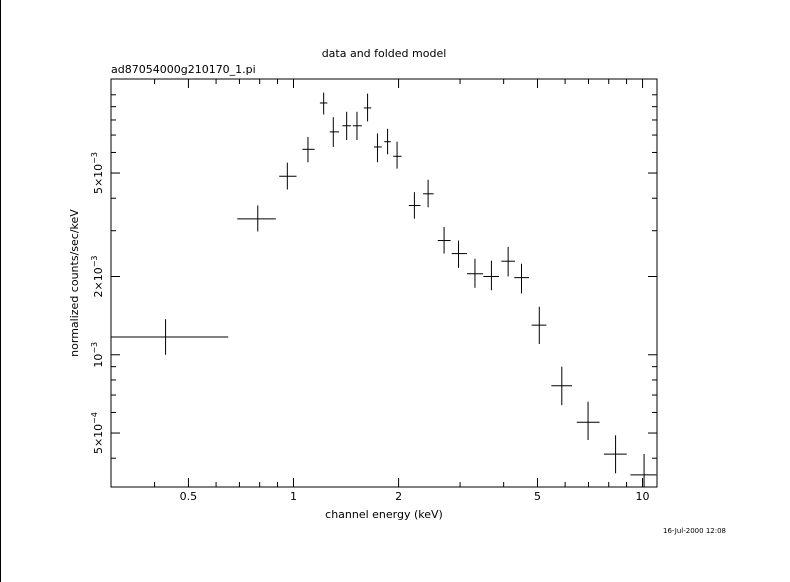  Describe the element at coordinates (98, 282) in the screenshot. I see `y-tick-mantissa: 2×10` at that location.